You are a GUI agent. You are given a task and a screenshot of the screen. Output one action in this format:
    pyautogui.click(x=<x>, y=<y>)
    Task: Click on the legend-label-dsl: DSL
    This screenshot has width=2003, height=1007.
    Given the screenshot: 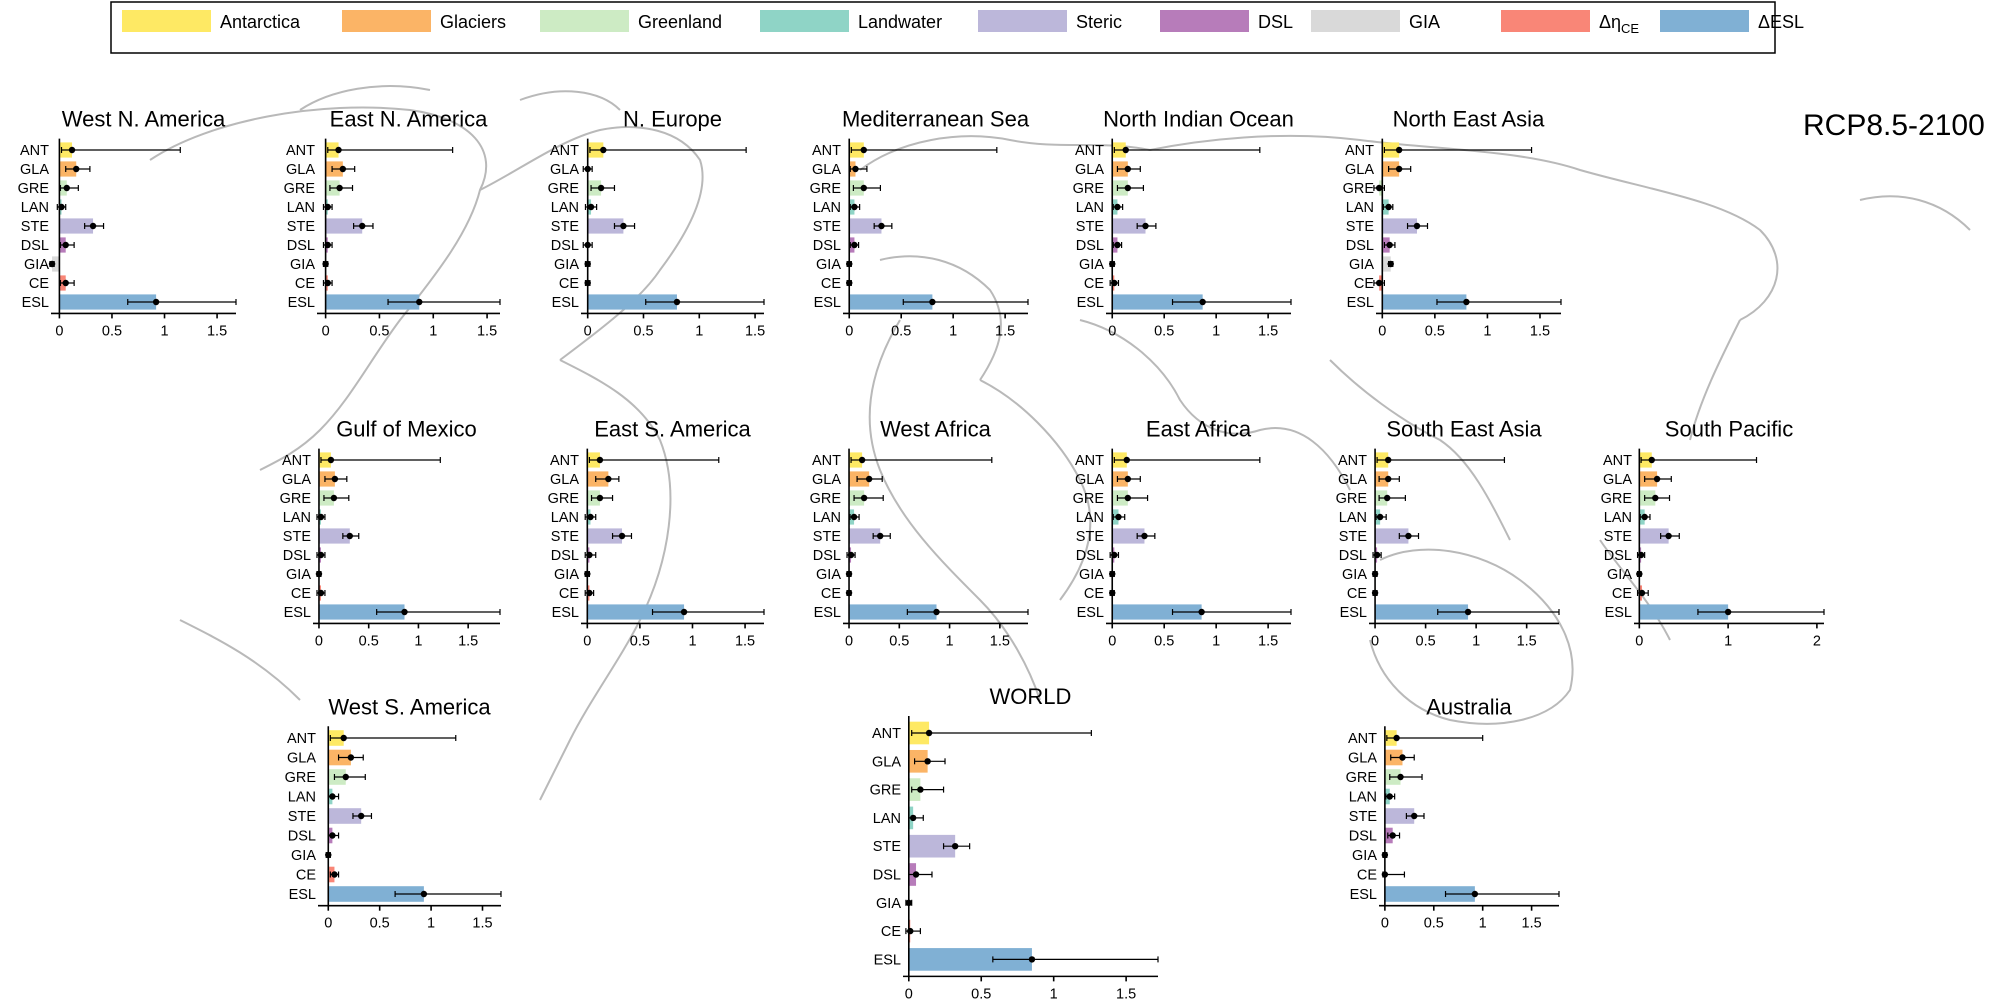 What is the action you would take?
    pyautogui.click(x=1275, y=22)
    